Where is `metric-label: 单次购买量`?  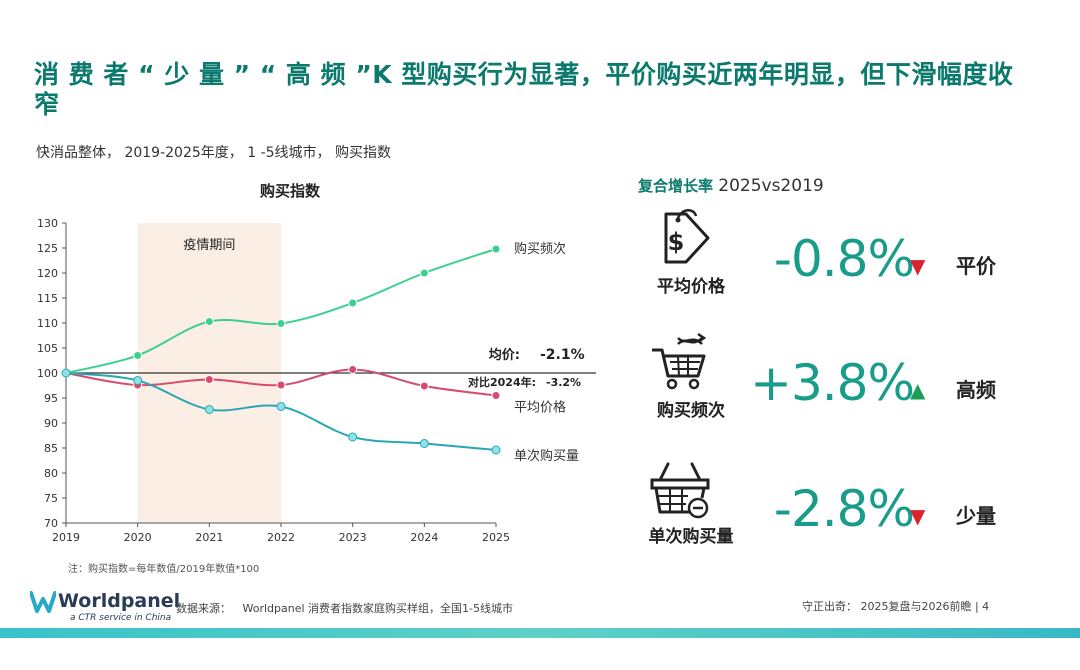 metric-label: 单次购买量 is located at coordinates (691, 537).